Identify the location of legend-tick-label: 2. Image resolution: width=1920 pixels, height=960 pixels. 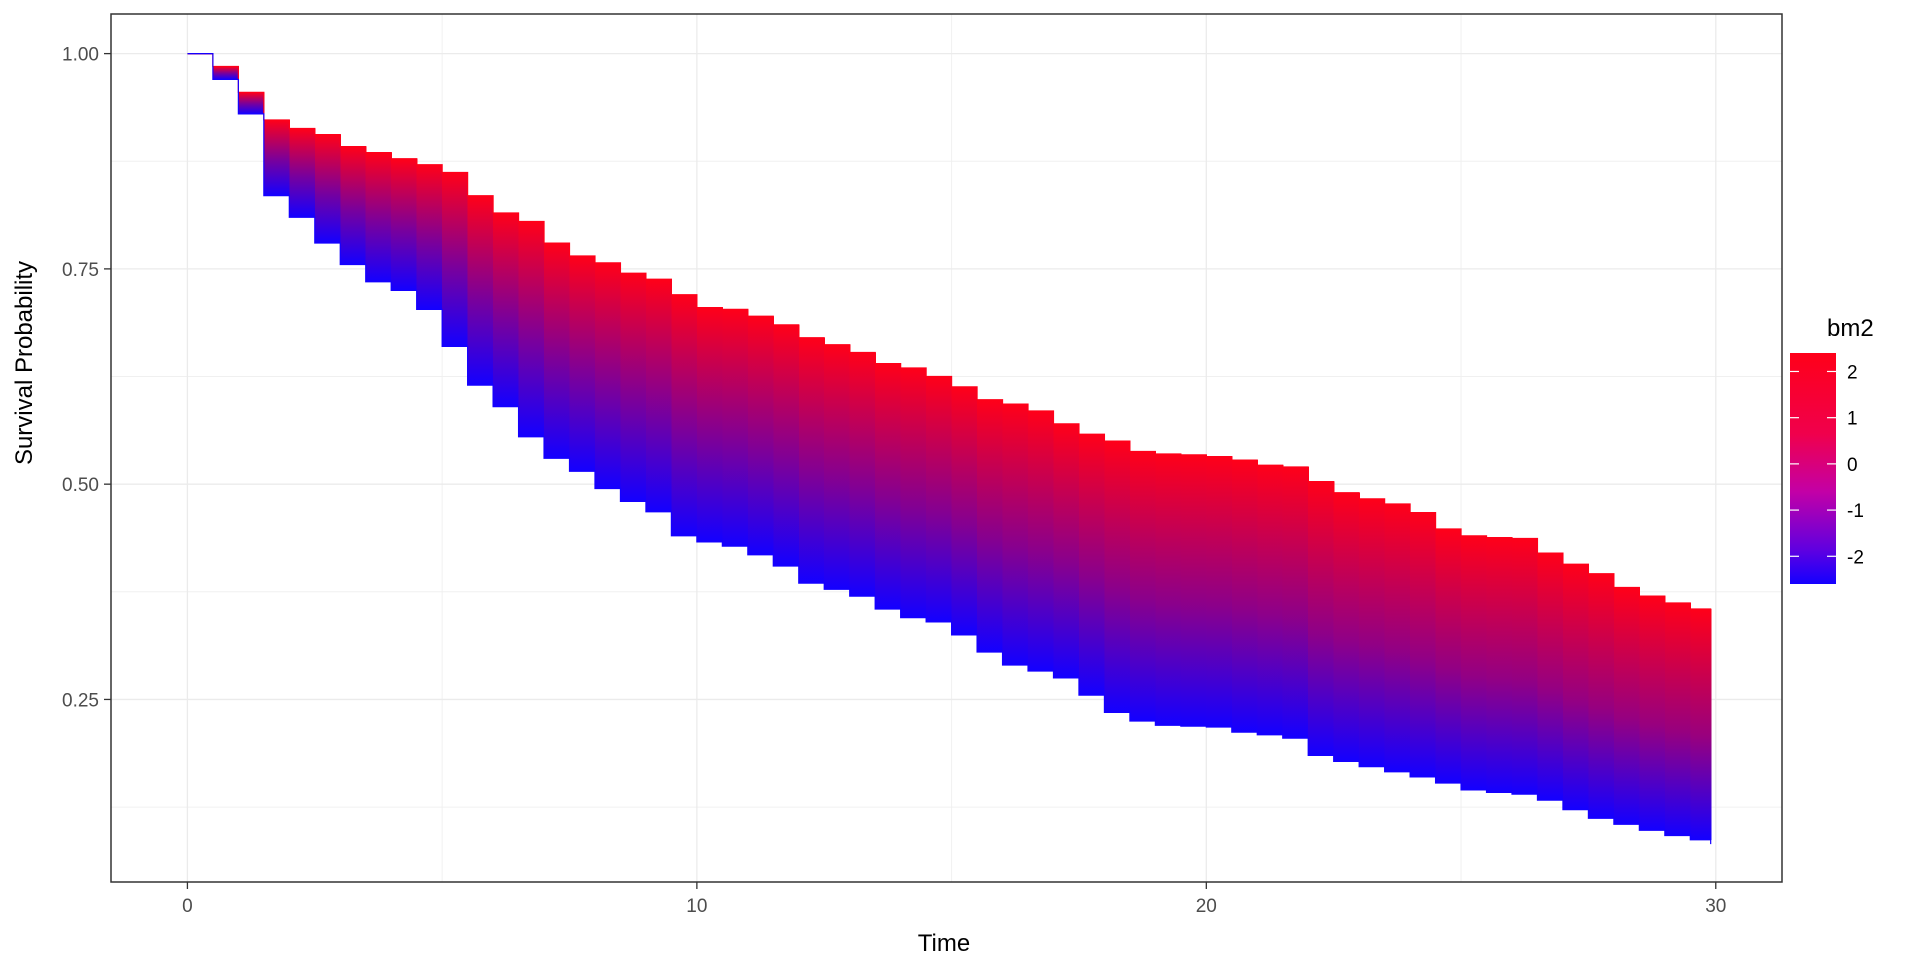
(1852, 372).